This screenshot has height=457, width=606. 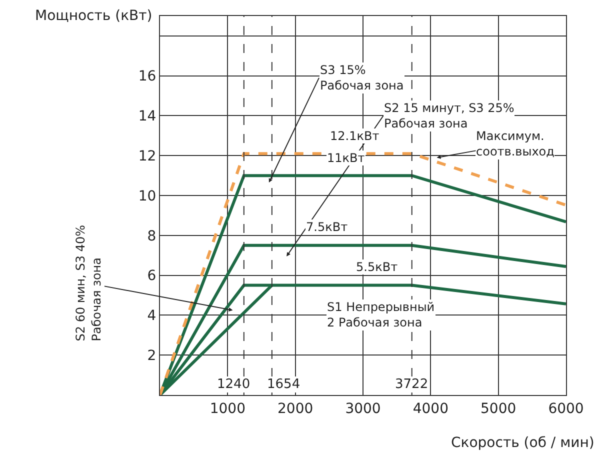 What do you see at coordinates (89, 283) in the screenshot?
I see `text: S2 60 мин, S3 40% Рабочая зона` at bounding box center [89, 283].